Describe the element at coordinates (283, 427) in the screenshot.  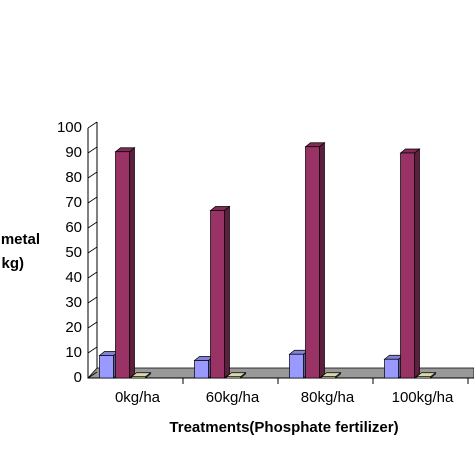
I see `x-axis-label: Treatments(Phosphate fertilizer)` at that location.